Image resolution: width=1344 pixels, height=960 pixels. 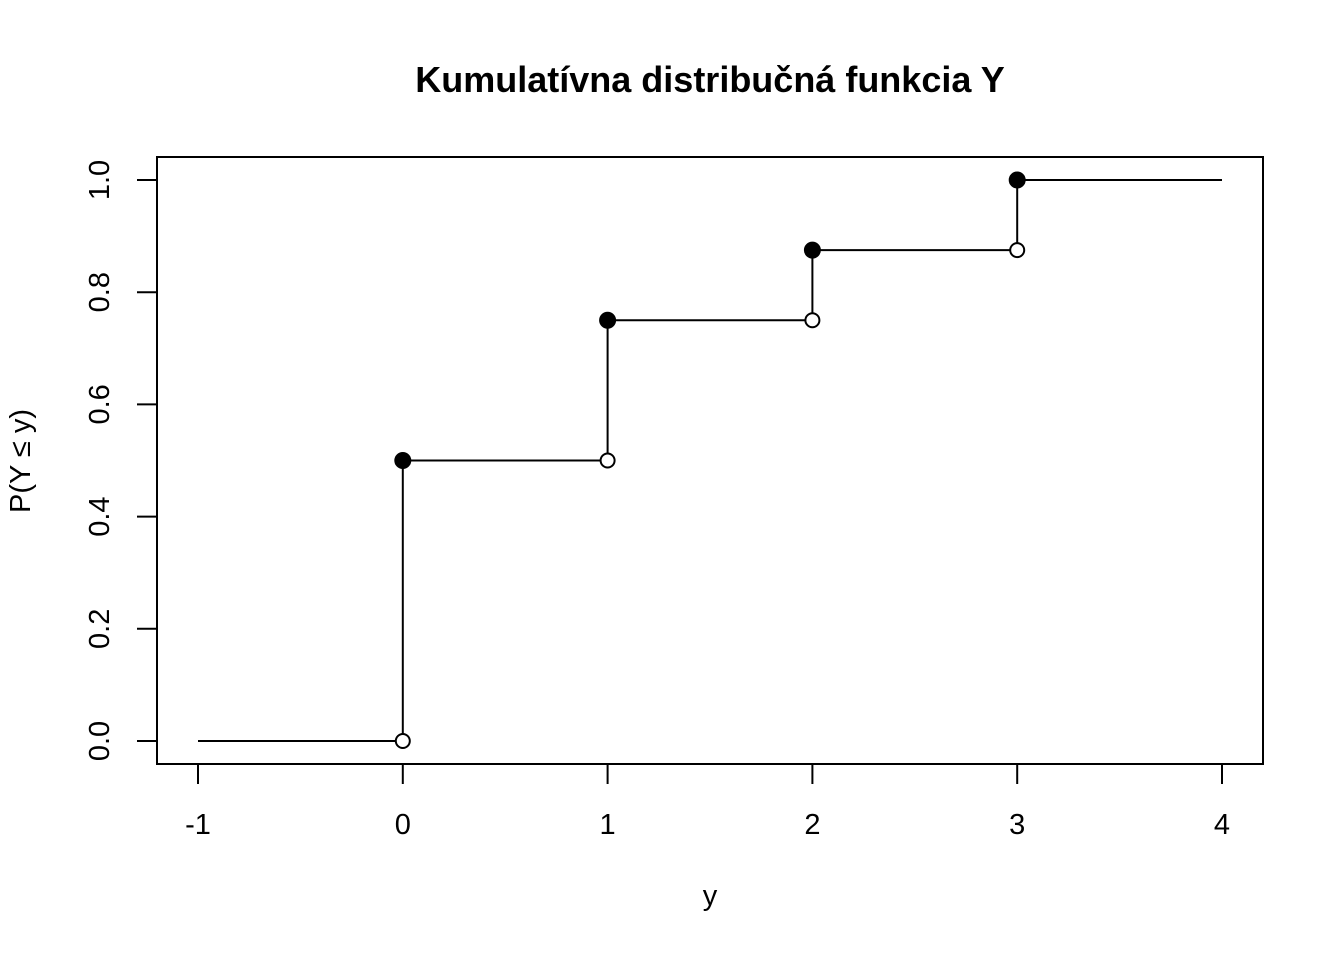 I want to click on y-tick-label: 0.0, so click(x=100, y=741).